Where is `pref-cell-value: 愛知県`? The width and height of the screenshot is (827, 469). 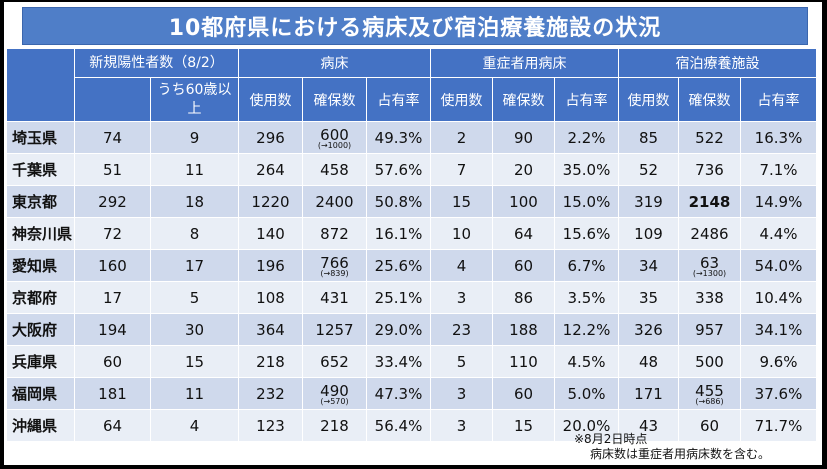
pref-cell-value: 愛知県 is located at coordinates (35, 266).